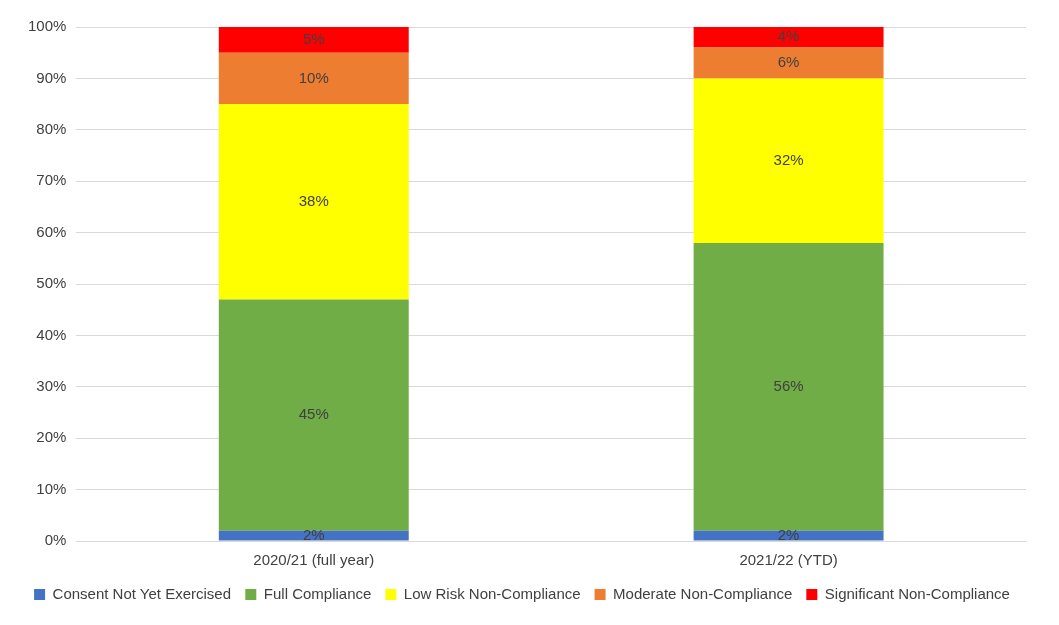  Describe the element at coordinates (47, 26) in the screenshot. I see `y-tick-label: 100%` at that location.